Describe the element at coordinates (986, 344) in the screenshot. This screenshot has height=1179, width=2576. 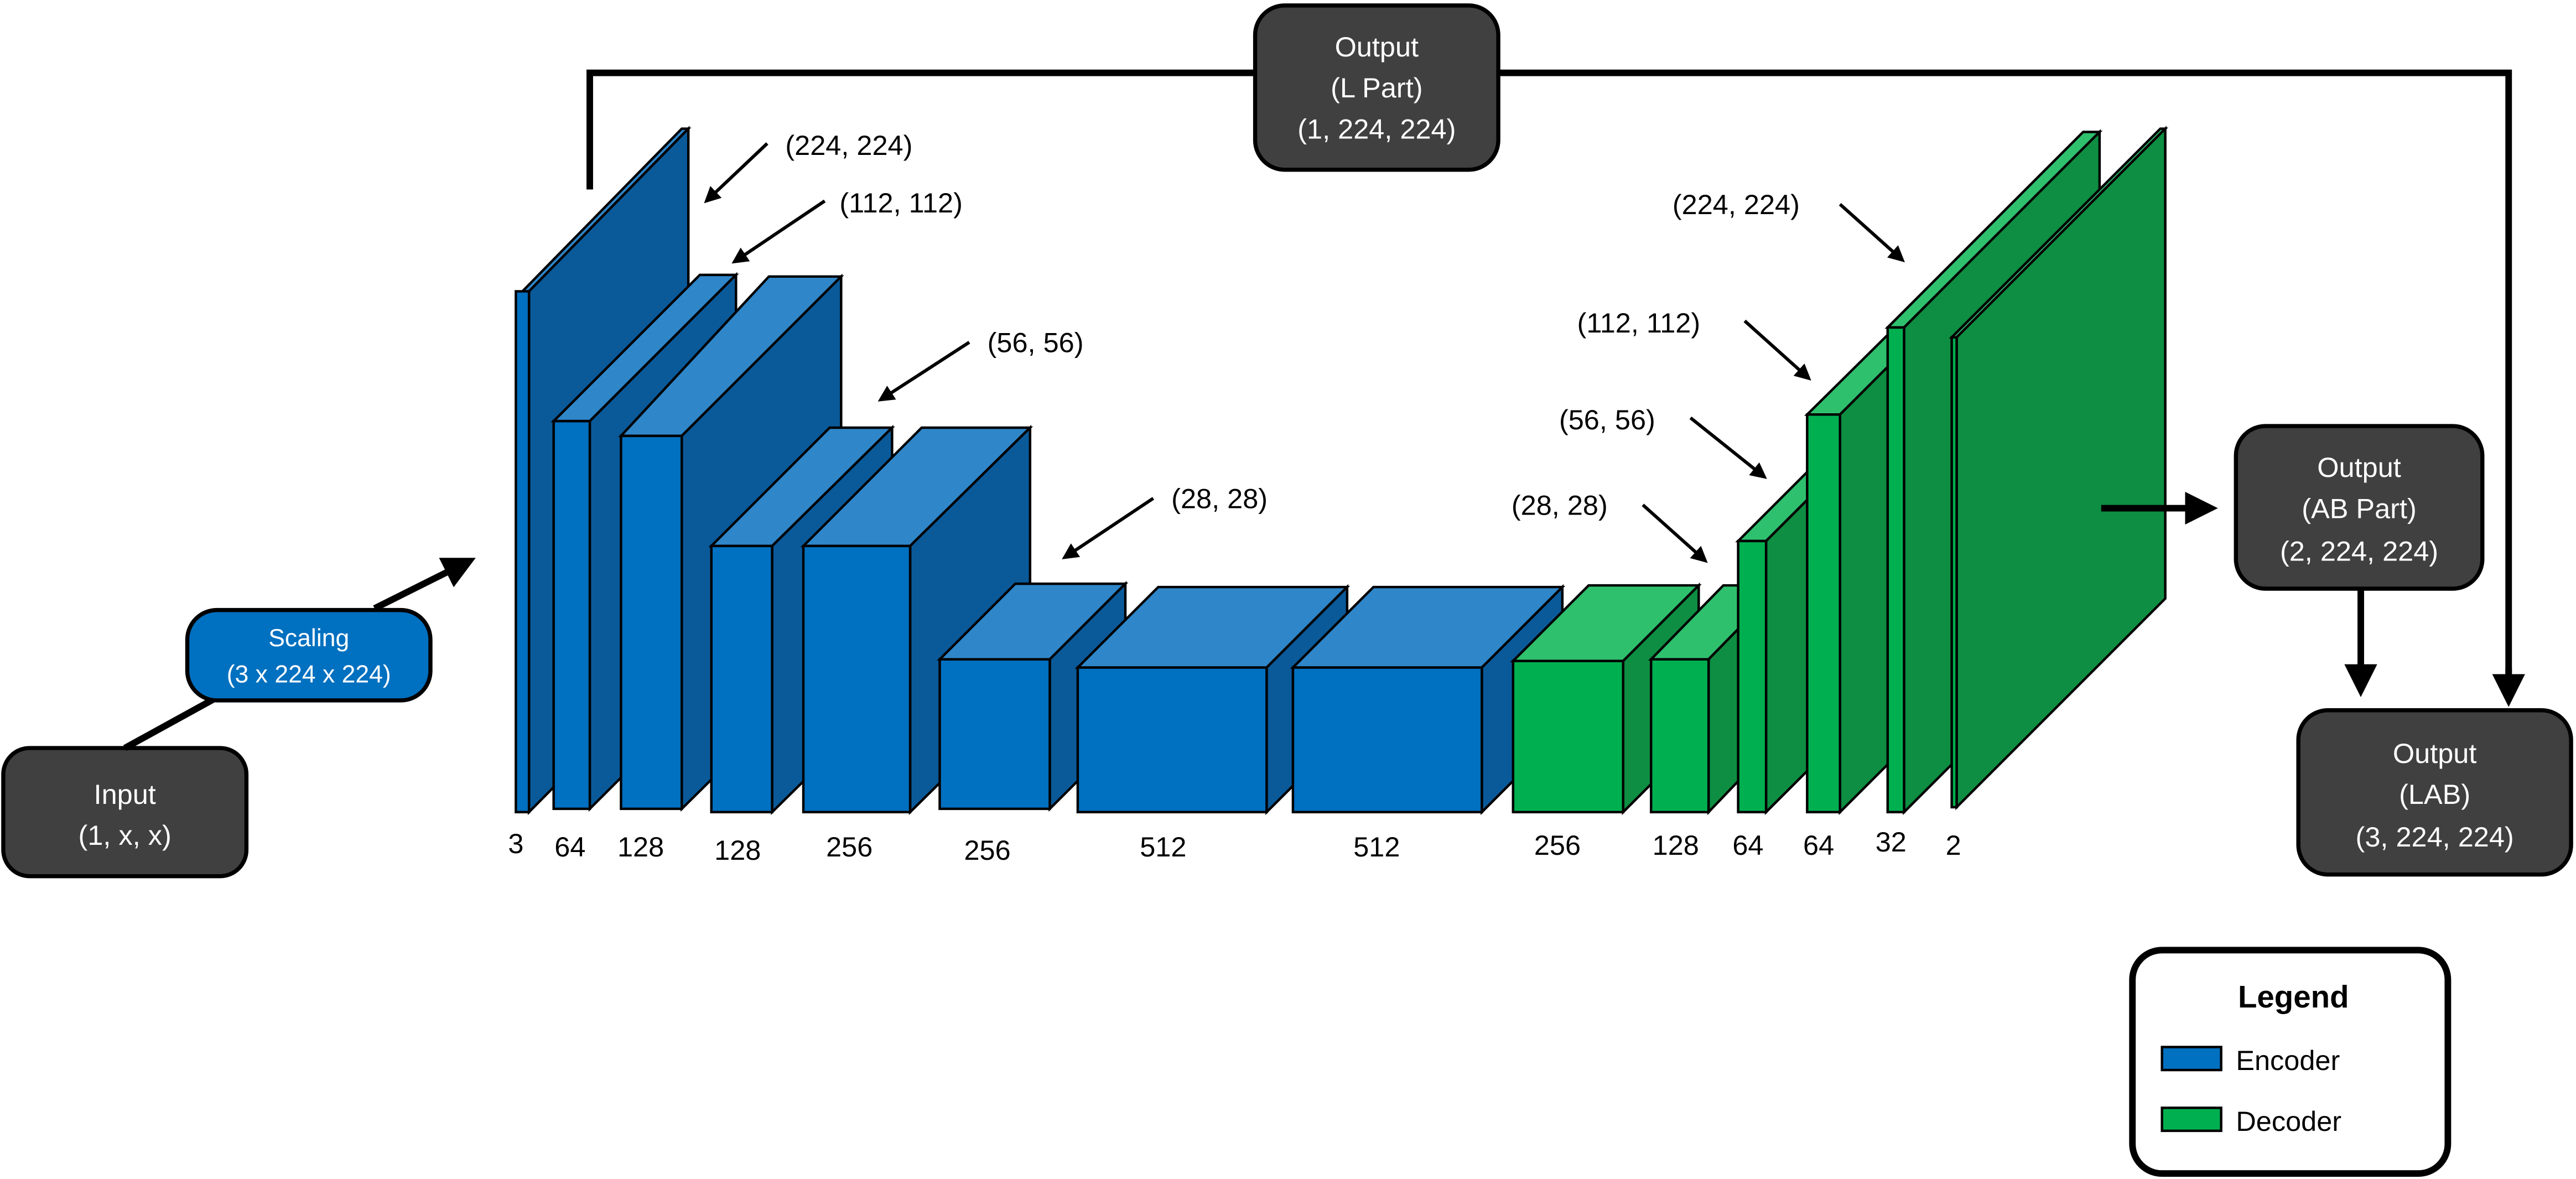
I see `encoder-spatial-labels: (224, 224) (112, 112) (56, 56) (28, 28)` at that location.